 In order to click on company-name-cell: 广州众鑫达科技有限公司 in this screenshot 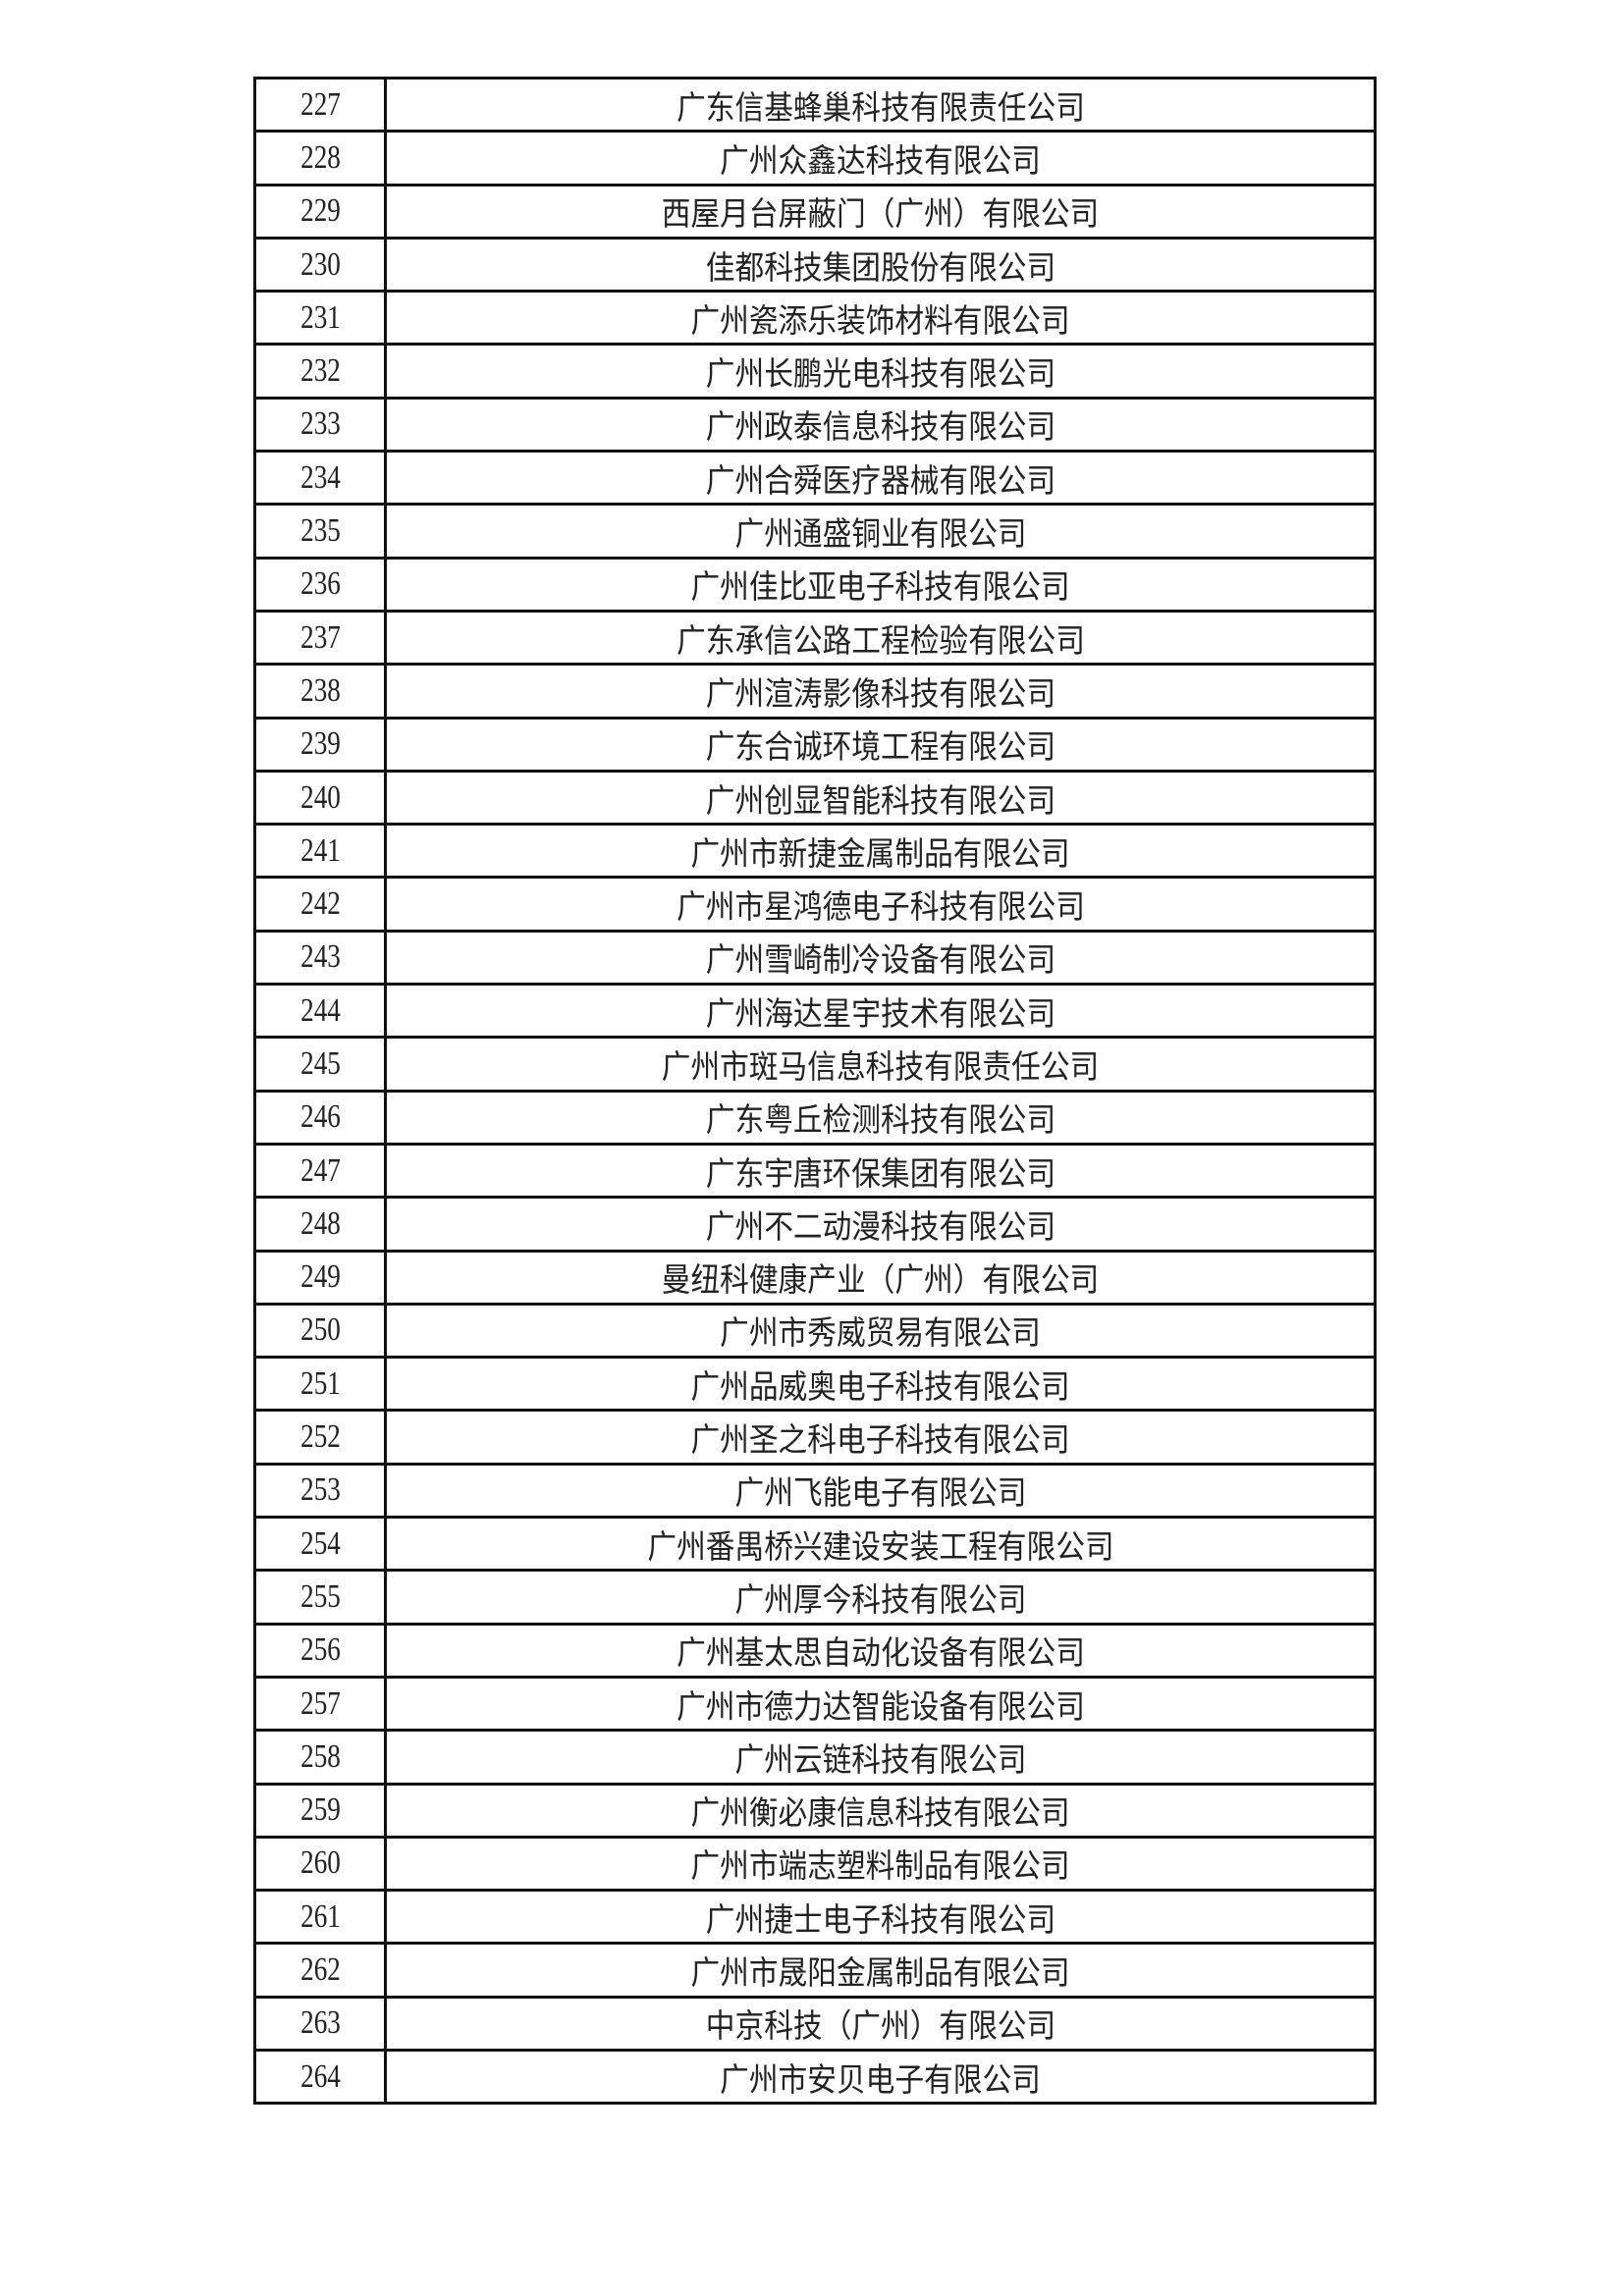, I will do `click(880, 158)`.